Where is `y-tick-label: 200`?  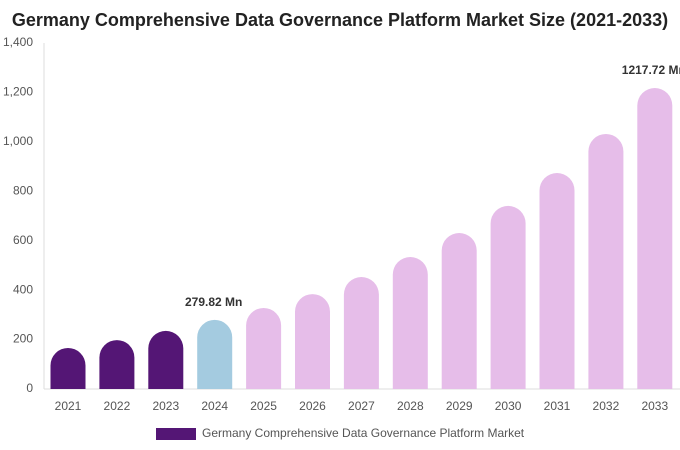 y-tick-label: 200 is located at coordinates (23, 339).